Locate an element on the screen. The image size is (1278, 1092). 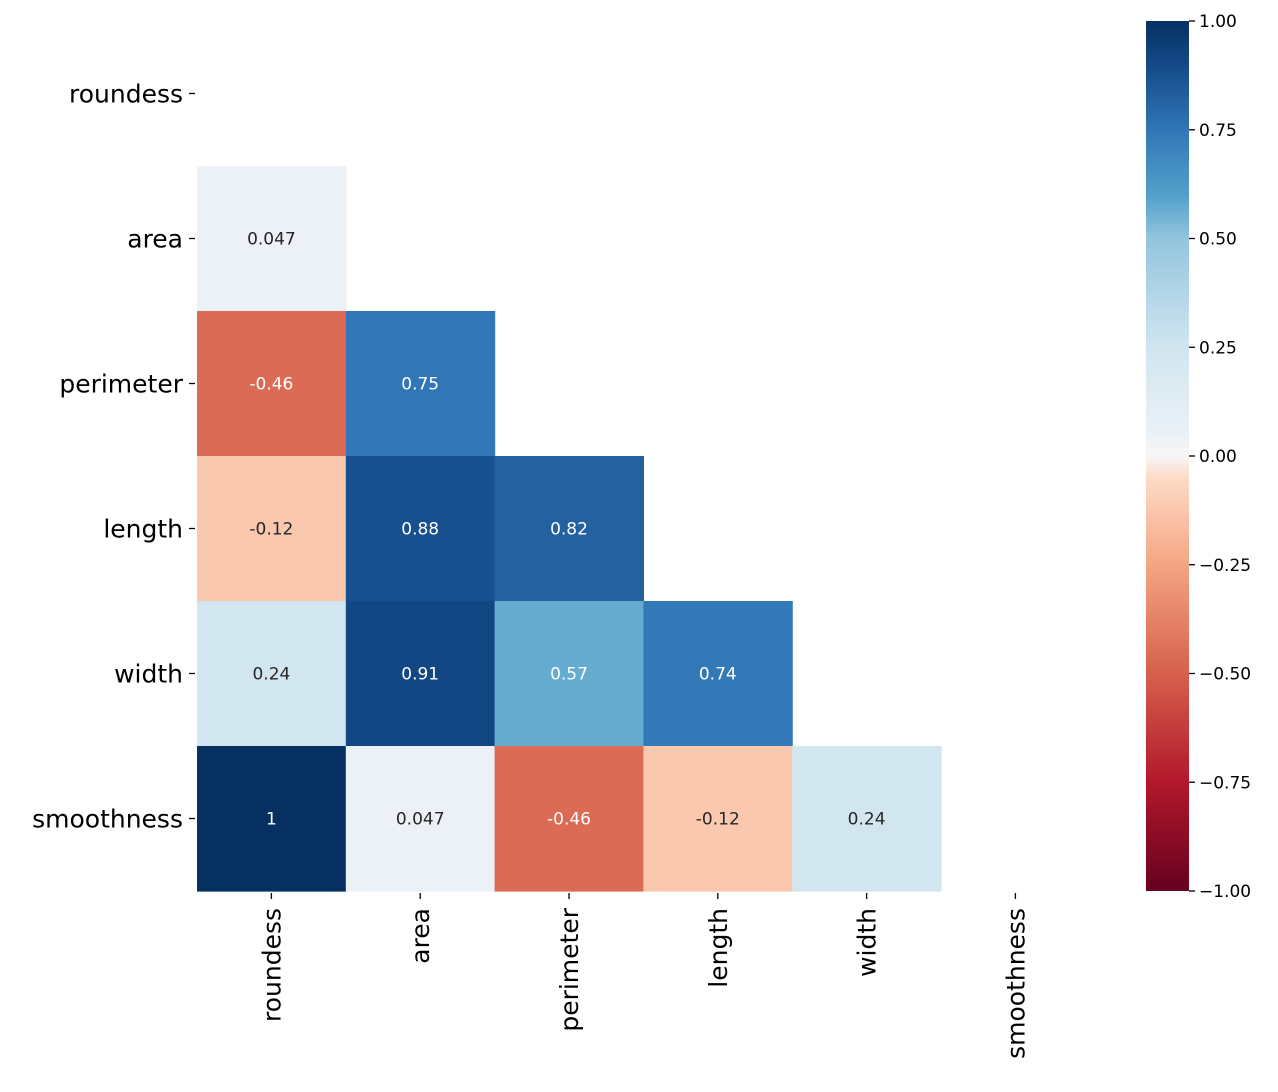
colorbar-tick-label: −0.50 is located at coordinates (1225, 675).